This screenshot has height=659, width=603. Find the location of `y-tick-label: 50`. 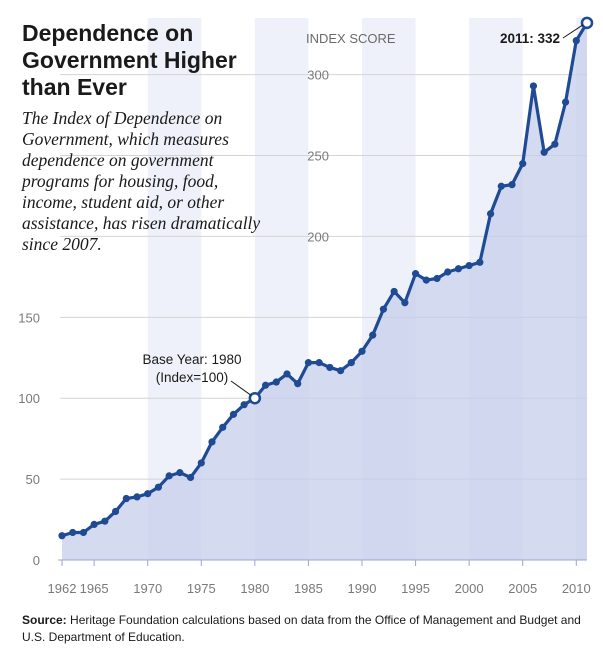

y-tick-label: 50 is located at coordinates (33, 479).